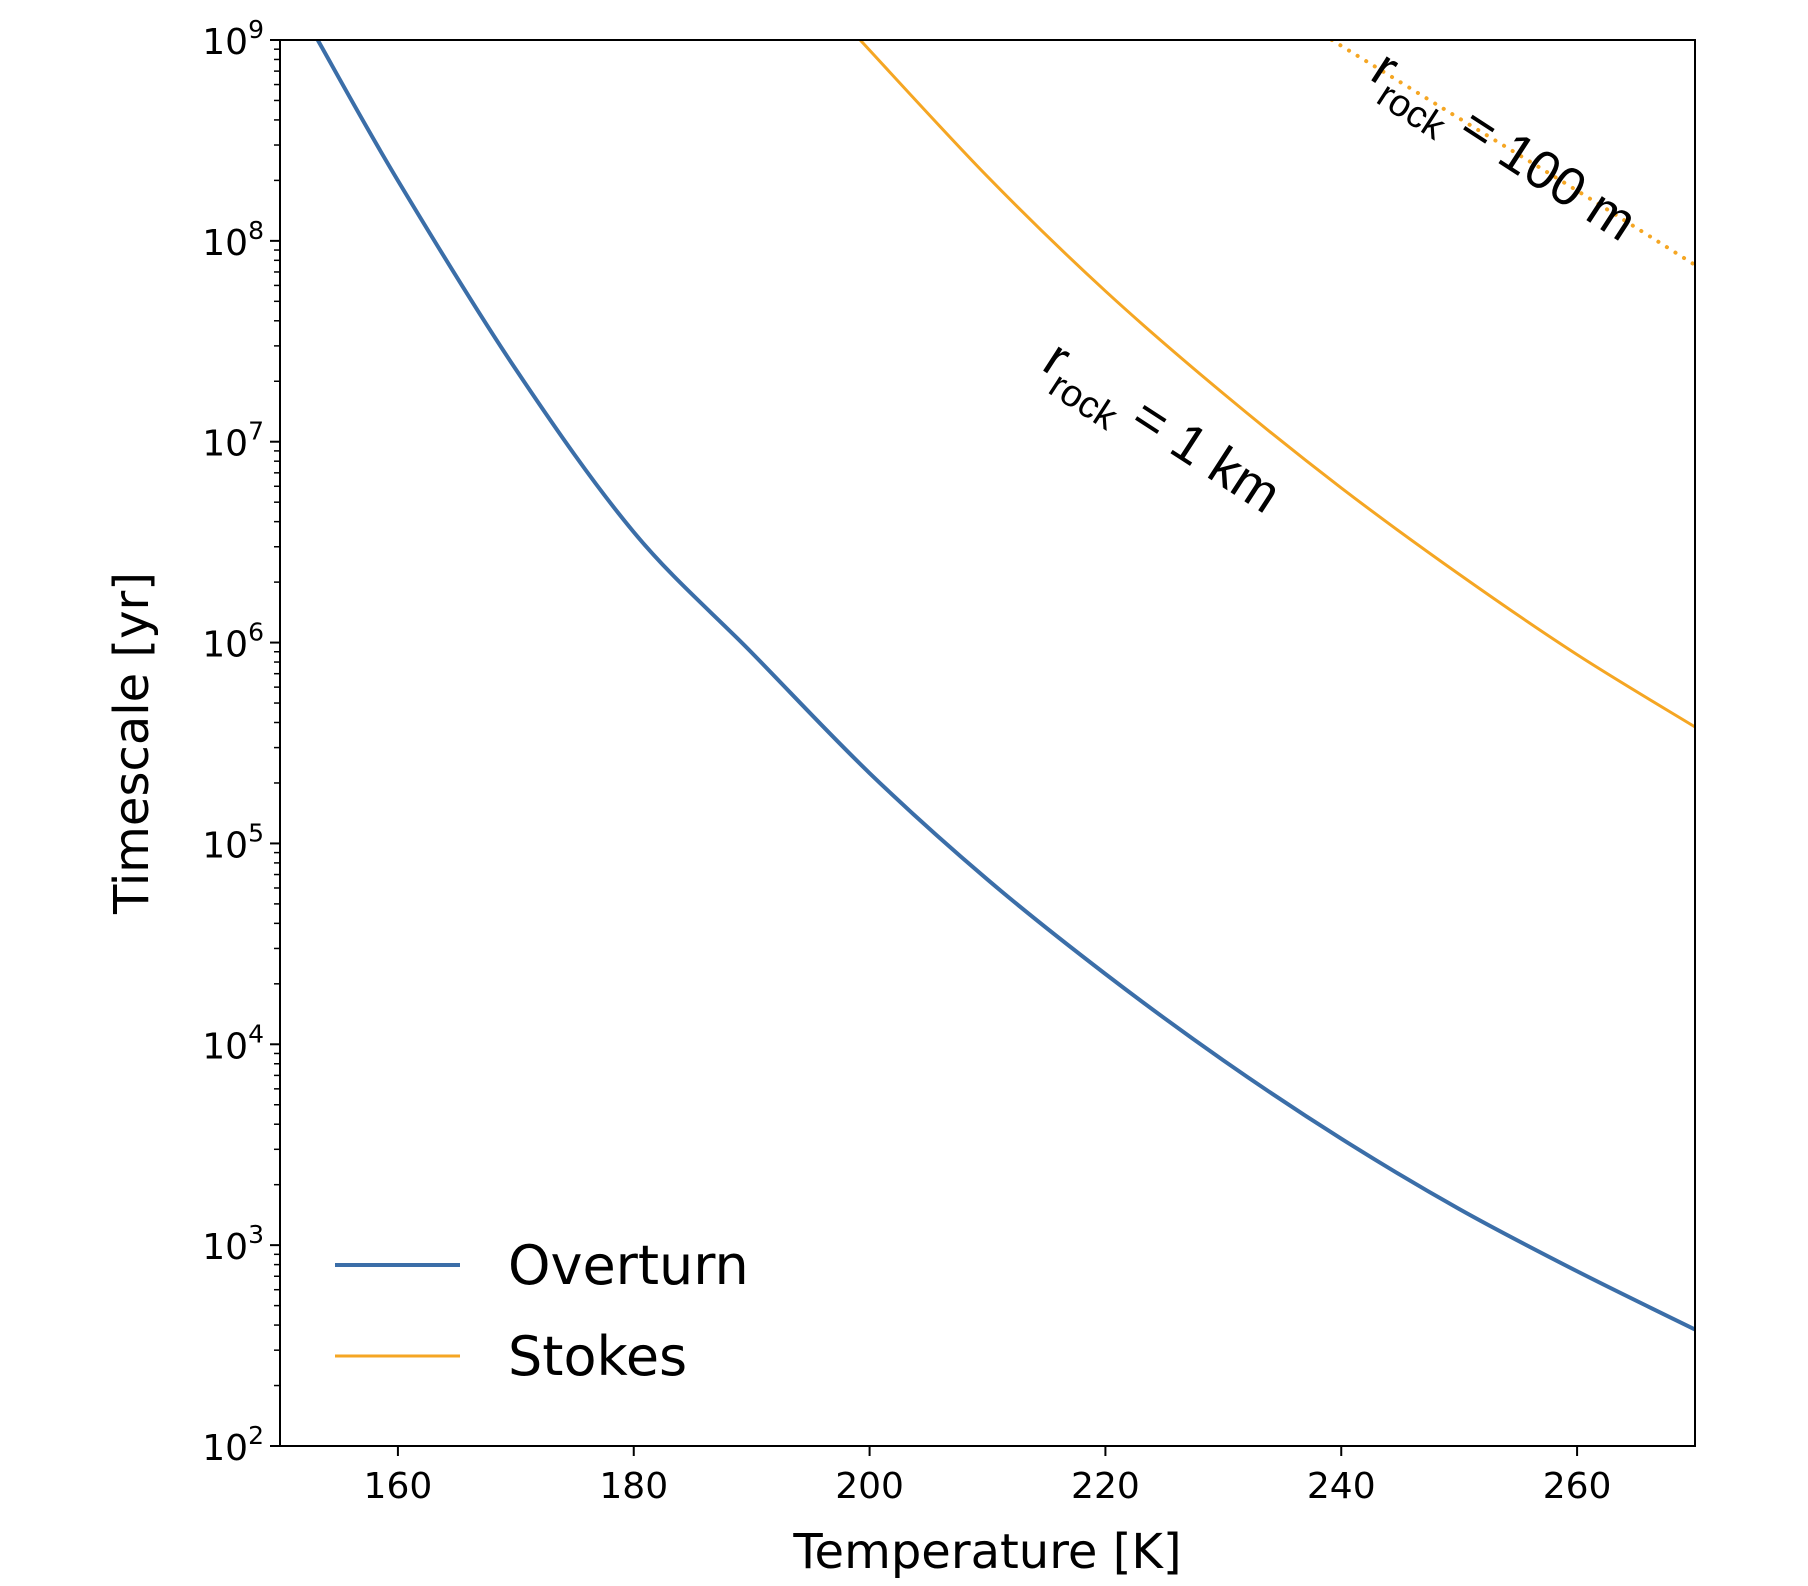  What do you see at coordinates (132, 743) in the screenshot?
I see `y-axis-label: Timescale [yr]` at bounding box center [132, 743].